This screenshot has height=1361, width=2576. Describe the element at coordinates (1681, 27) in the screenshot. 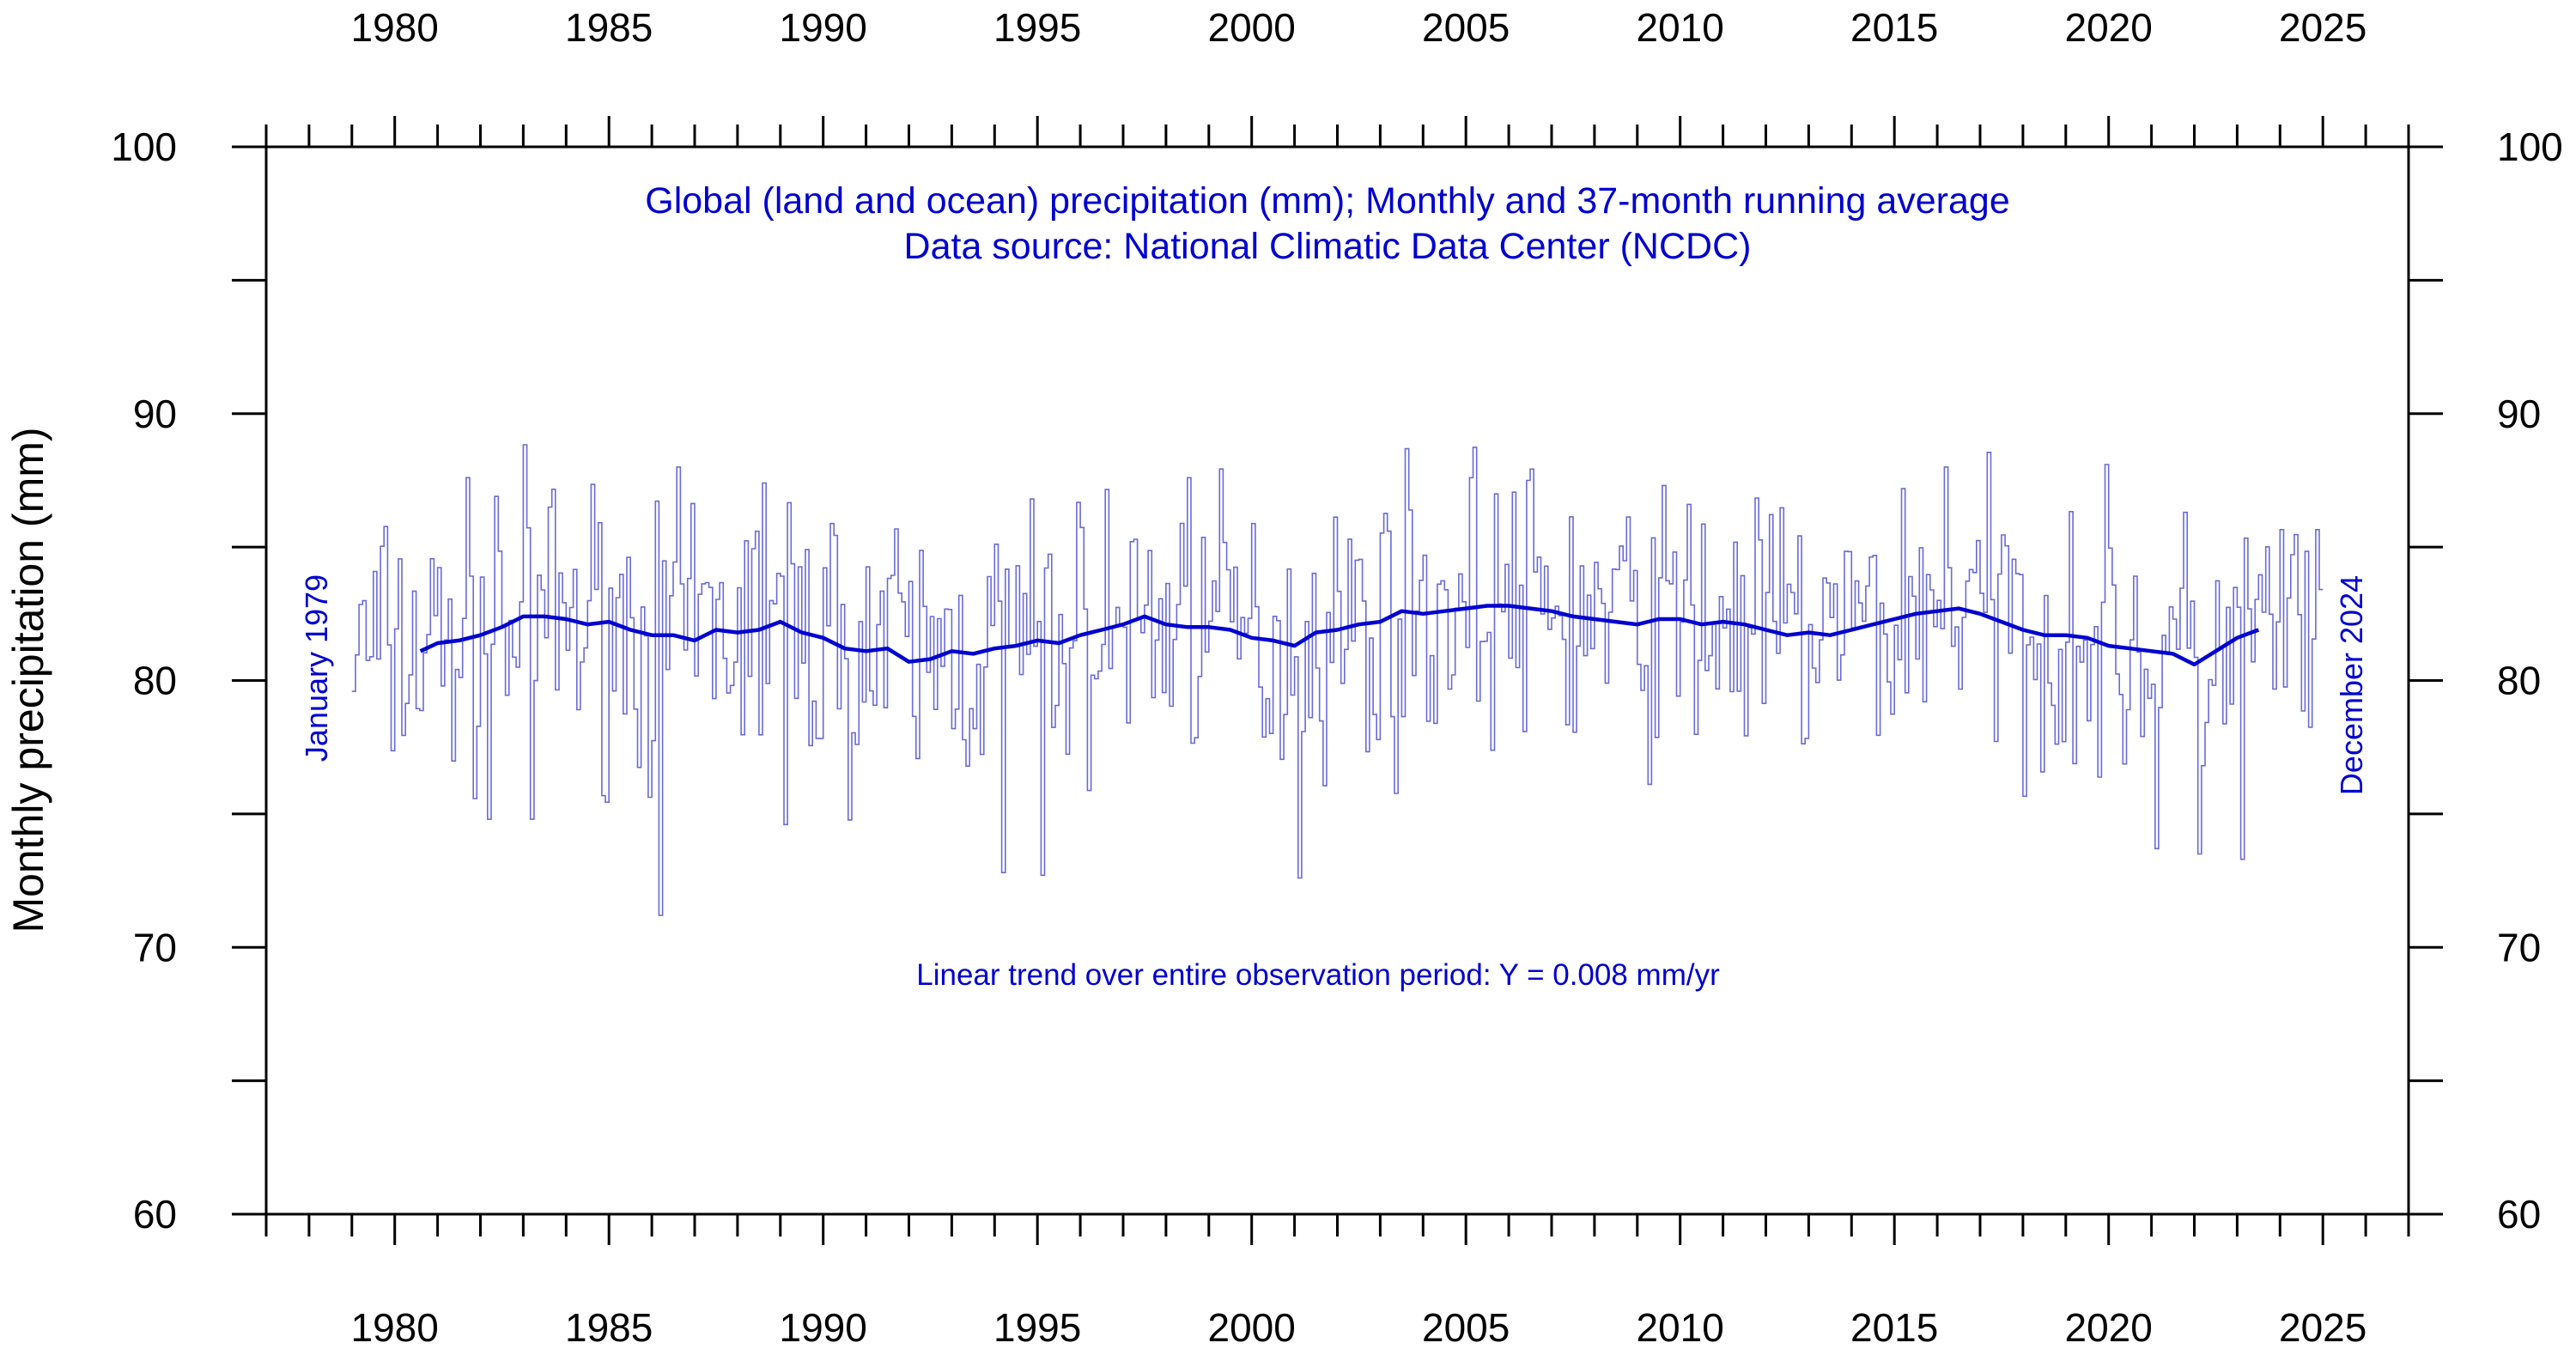

I see `x-tick-label-top: 2010` at that location.